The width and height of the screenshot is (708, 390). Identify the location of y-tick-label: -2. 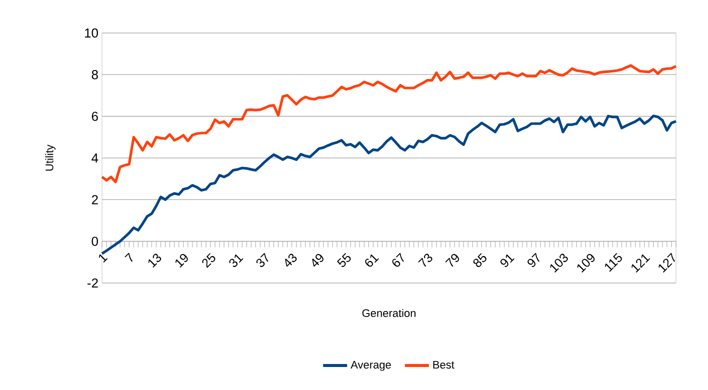
(93, 283).